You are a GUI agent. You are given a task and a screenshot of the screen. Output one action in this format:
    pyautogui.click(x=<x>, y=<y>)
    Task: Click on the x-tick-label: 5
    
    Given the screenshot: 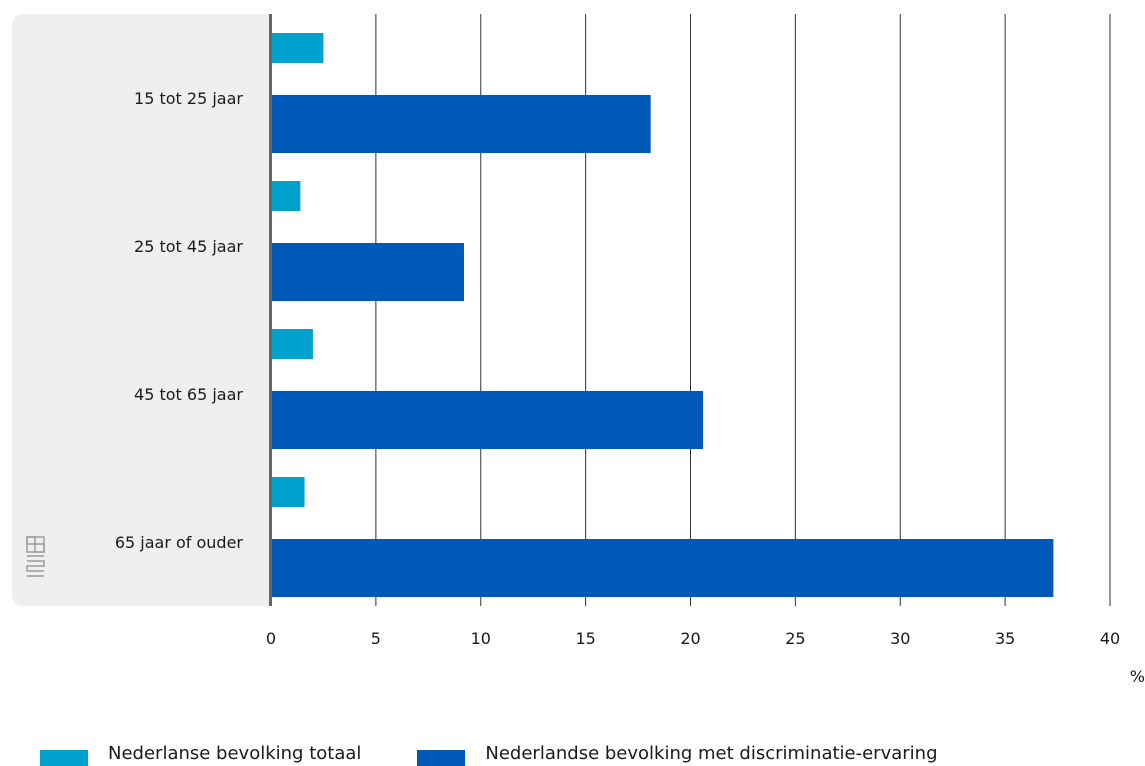 What is the action you would take?
    pyautogui.click(x=376, y=638)
    